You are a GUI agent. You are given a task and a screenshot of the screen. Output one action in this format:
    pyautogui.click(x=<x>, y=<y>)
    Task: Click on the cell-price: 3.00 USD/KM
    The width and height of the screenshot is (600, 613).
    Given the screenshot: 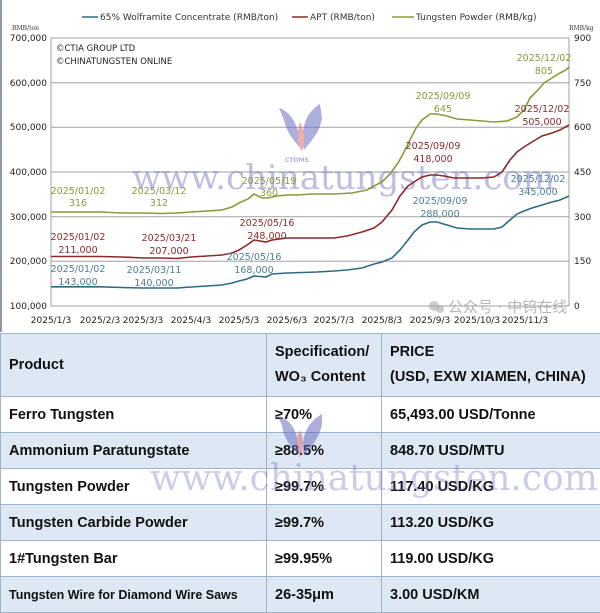 What is the action you would take?
    pyautogui.click(x=491, y=595)
    